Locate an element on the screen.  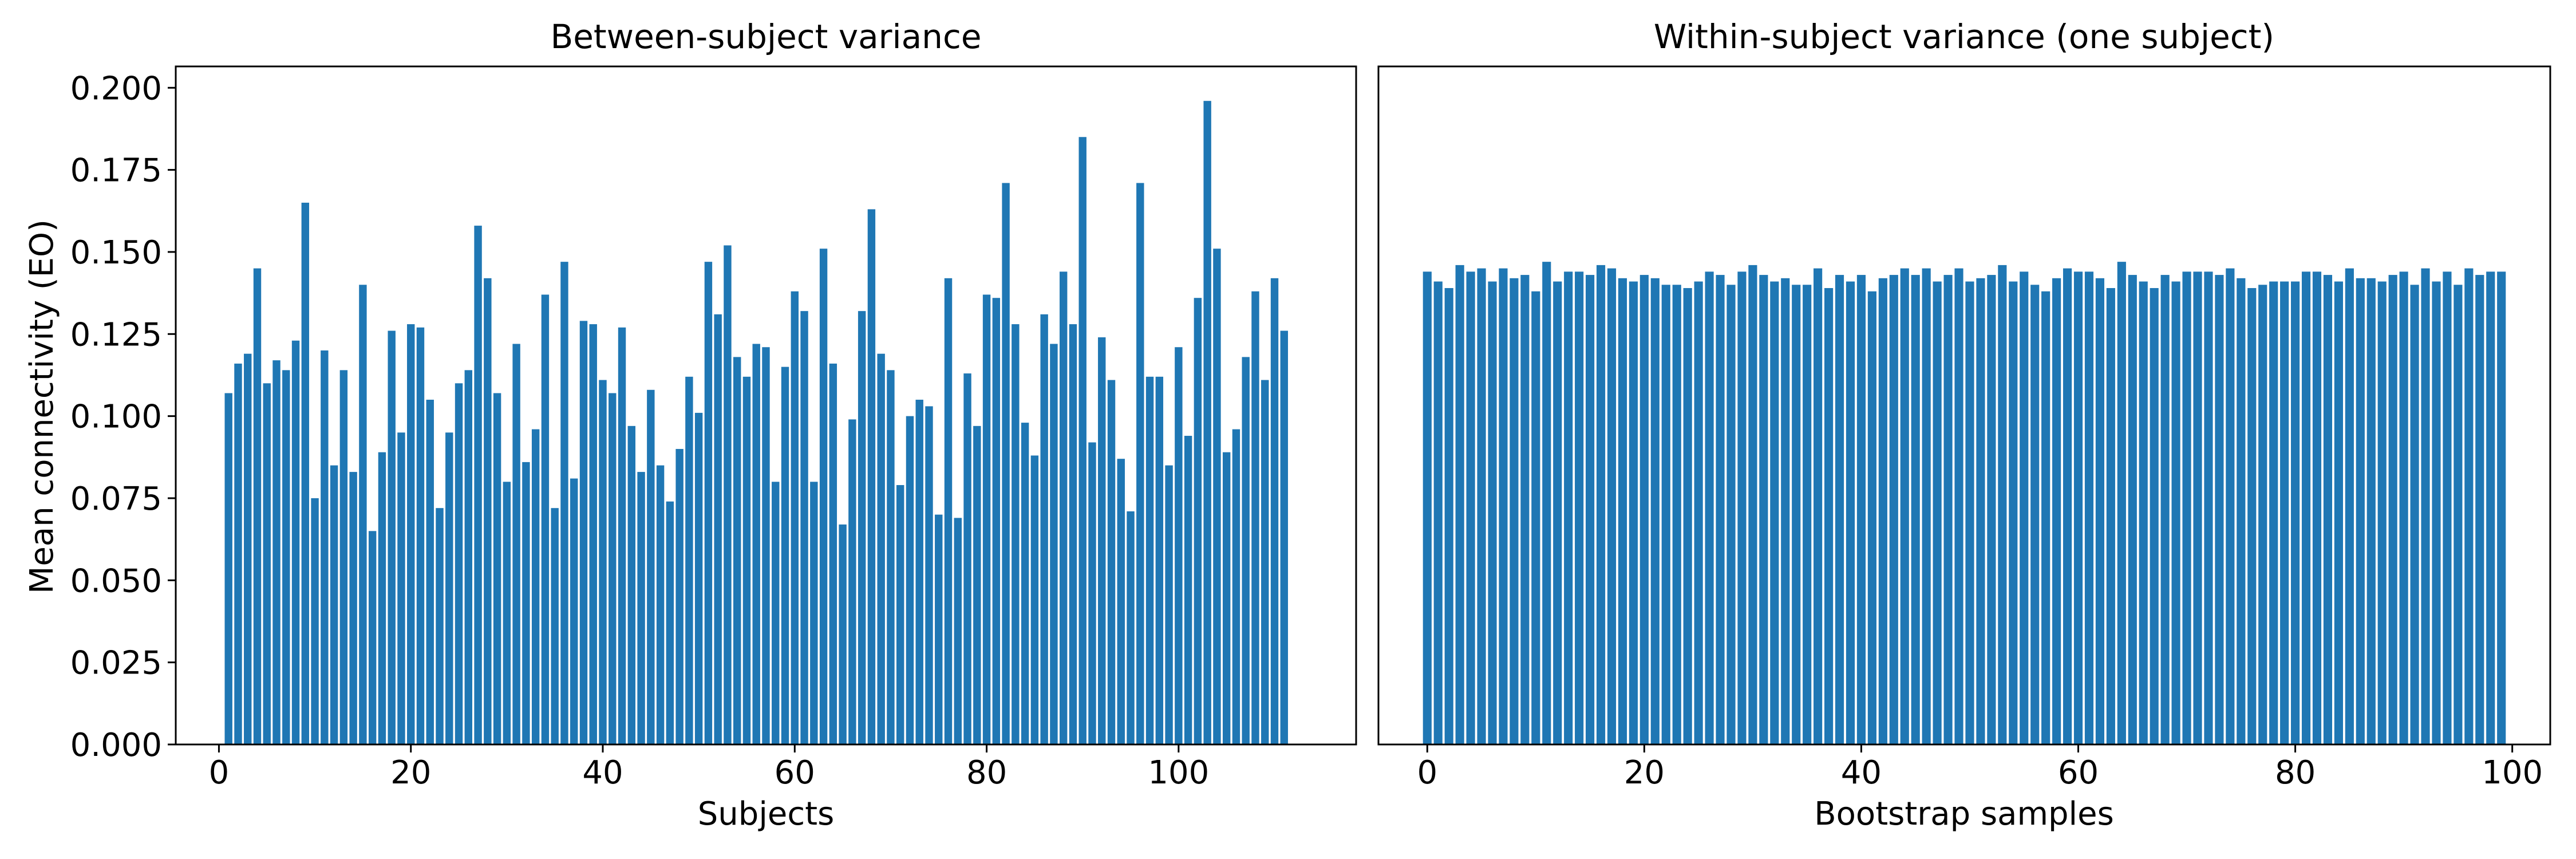
x-tick-label: 100 is located at coordinates (2512, 772).